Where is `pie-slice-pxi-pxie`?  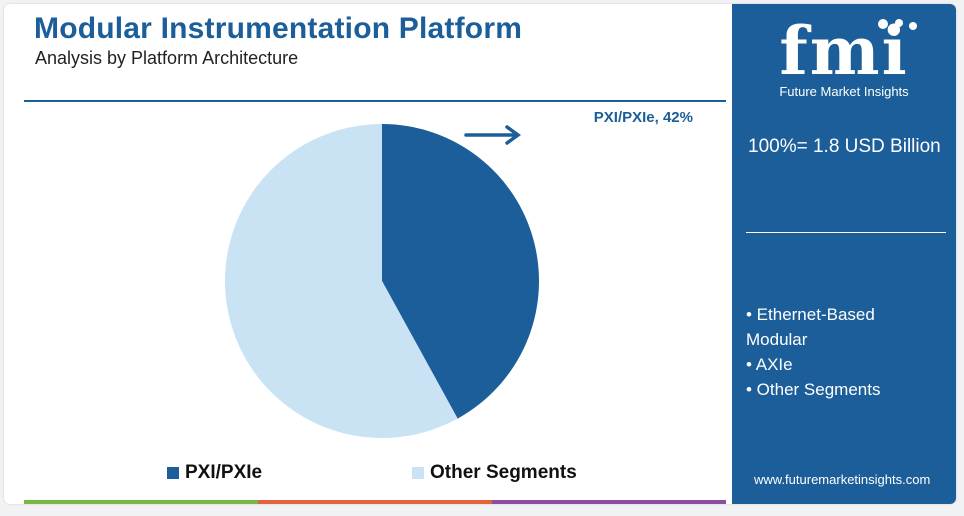 pie-slice-pxi-pxie is located at coordinates (460, 271).